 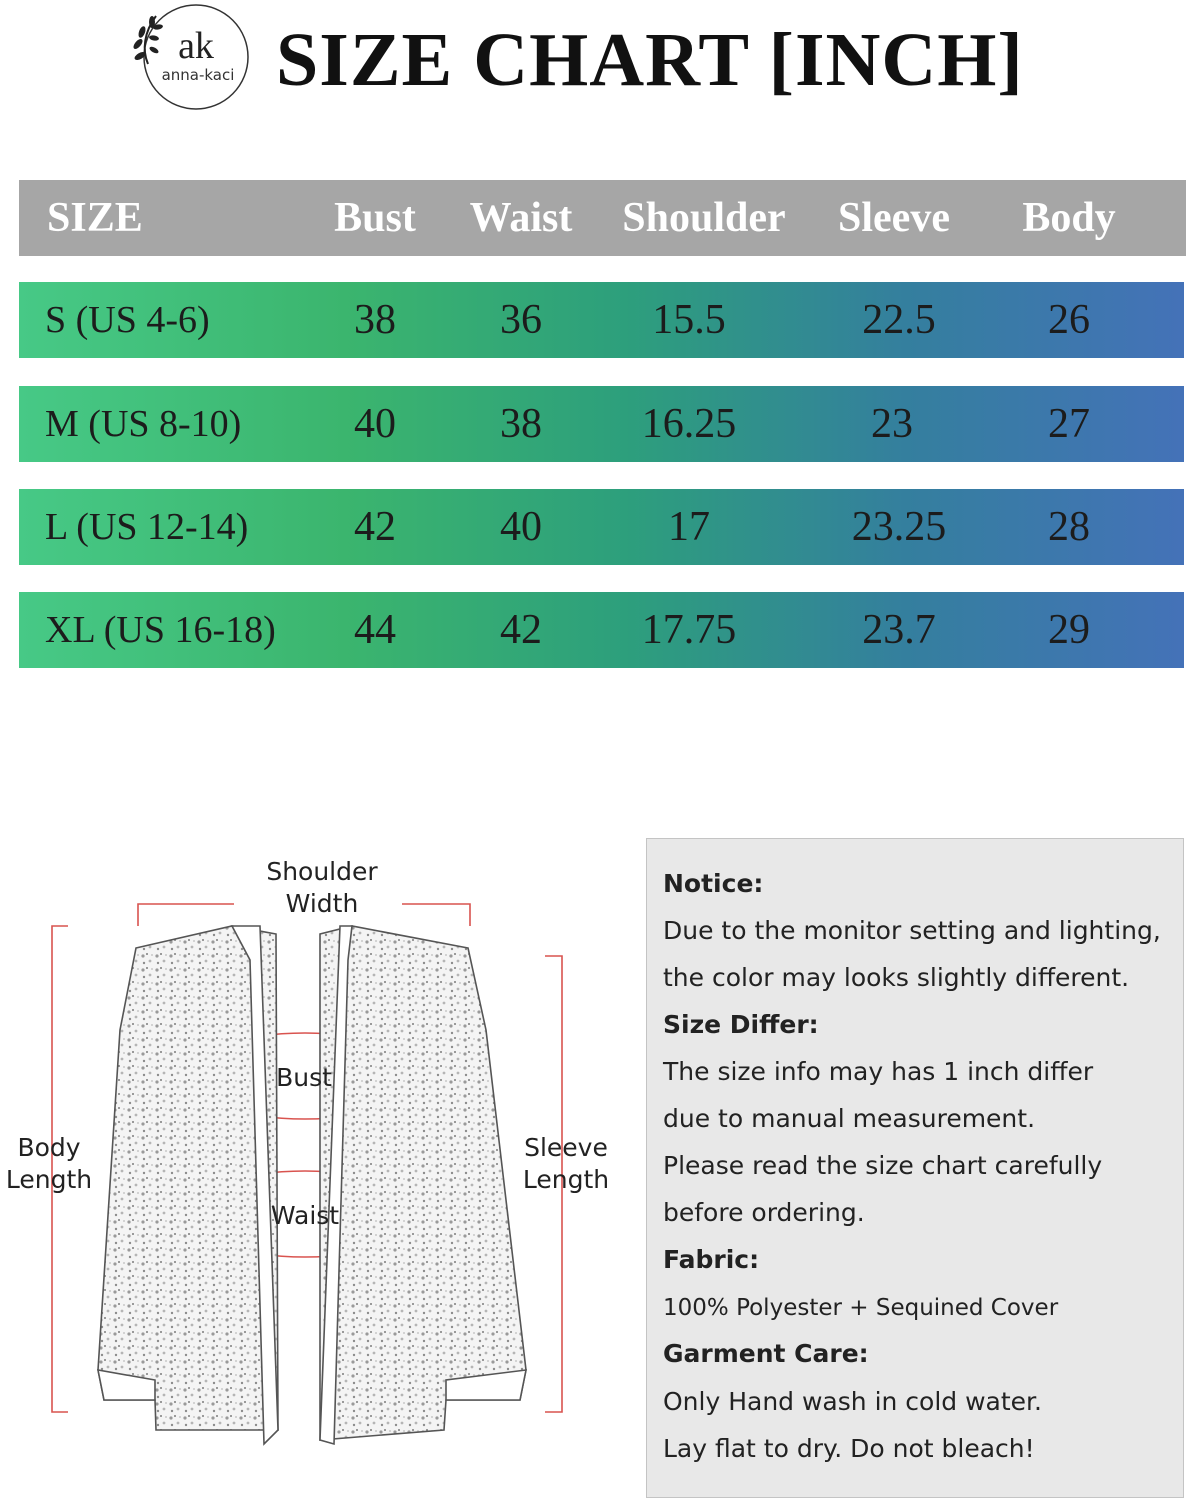 I want to click on size-differ-heading: Size Differ:, so click(x=741, y=1024).